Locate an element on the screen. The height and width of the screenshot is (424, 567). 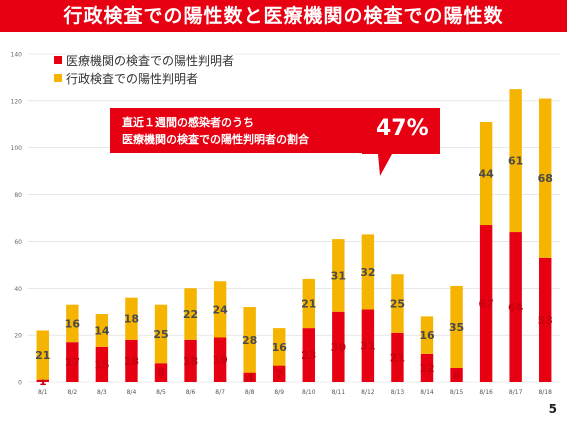
data-label: 32 is located at coordinates (367, 272).